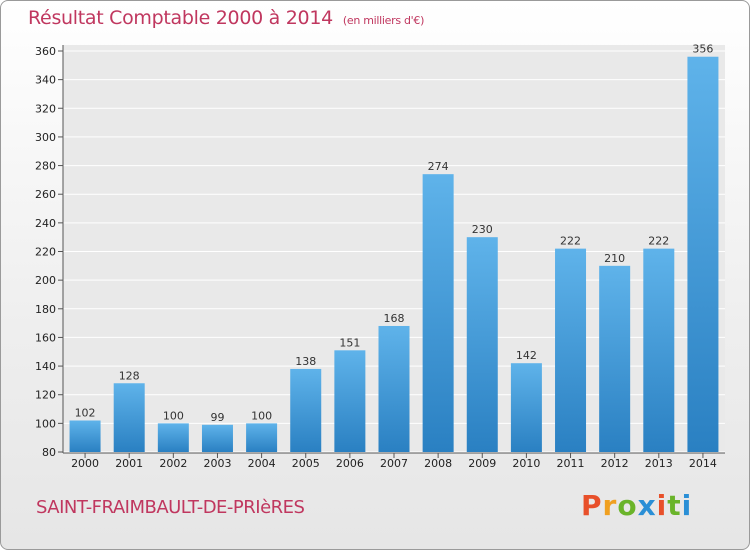 The width and height of the screenshot is (750, 550). Describe the element at coordinates (627, 505) in the screenshot. I see `logo-letter: o` at that location.